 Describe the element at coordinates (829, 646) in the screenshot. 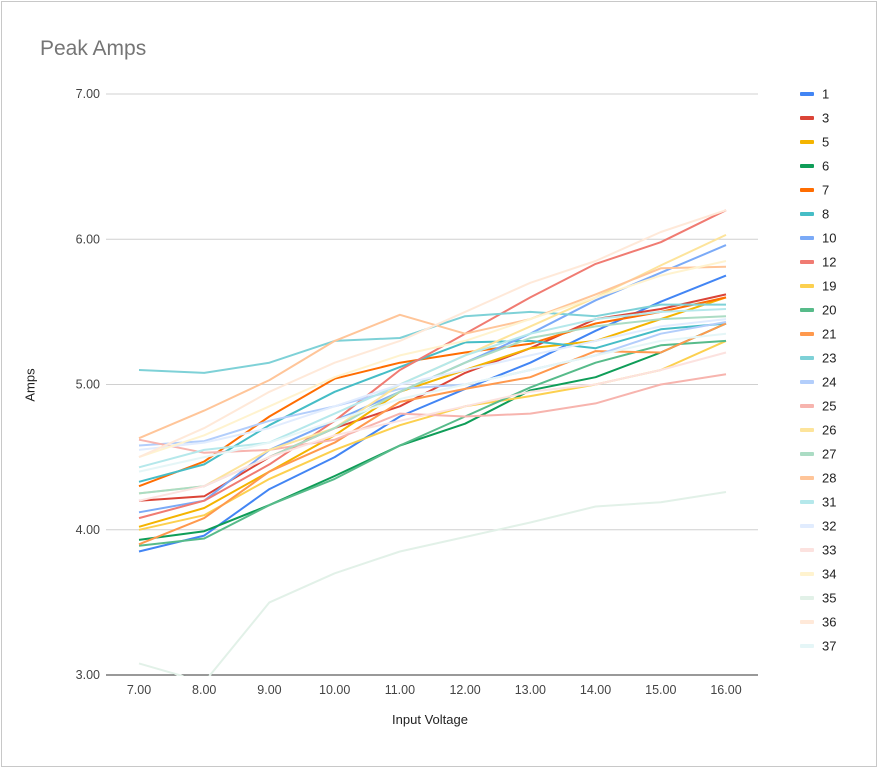

I see `legend-label-37: 37` at that location.